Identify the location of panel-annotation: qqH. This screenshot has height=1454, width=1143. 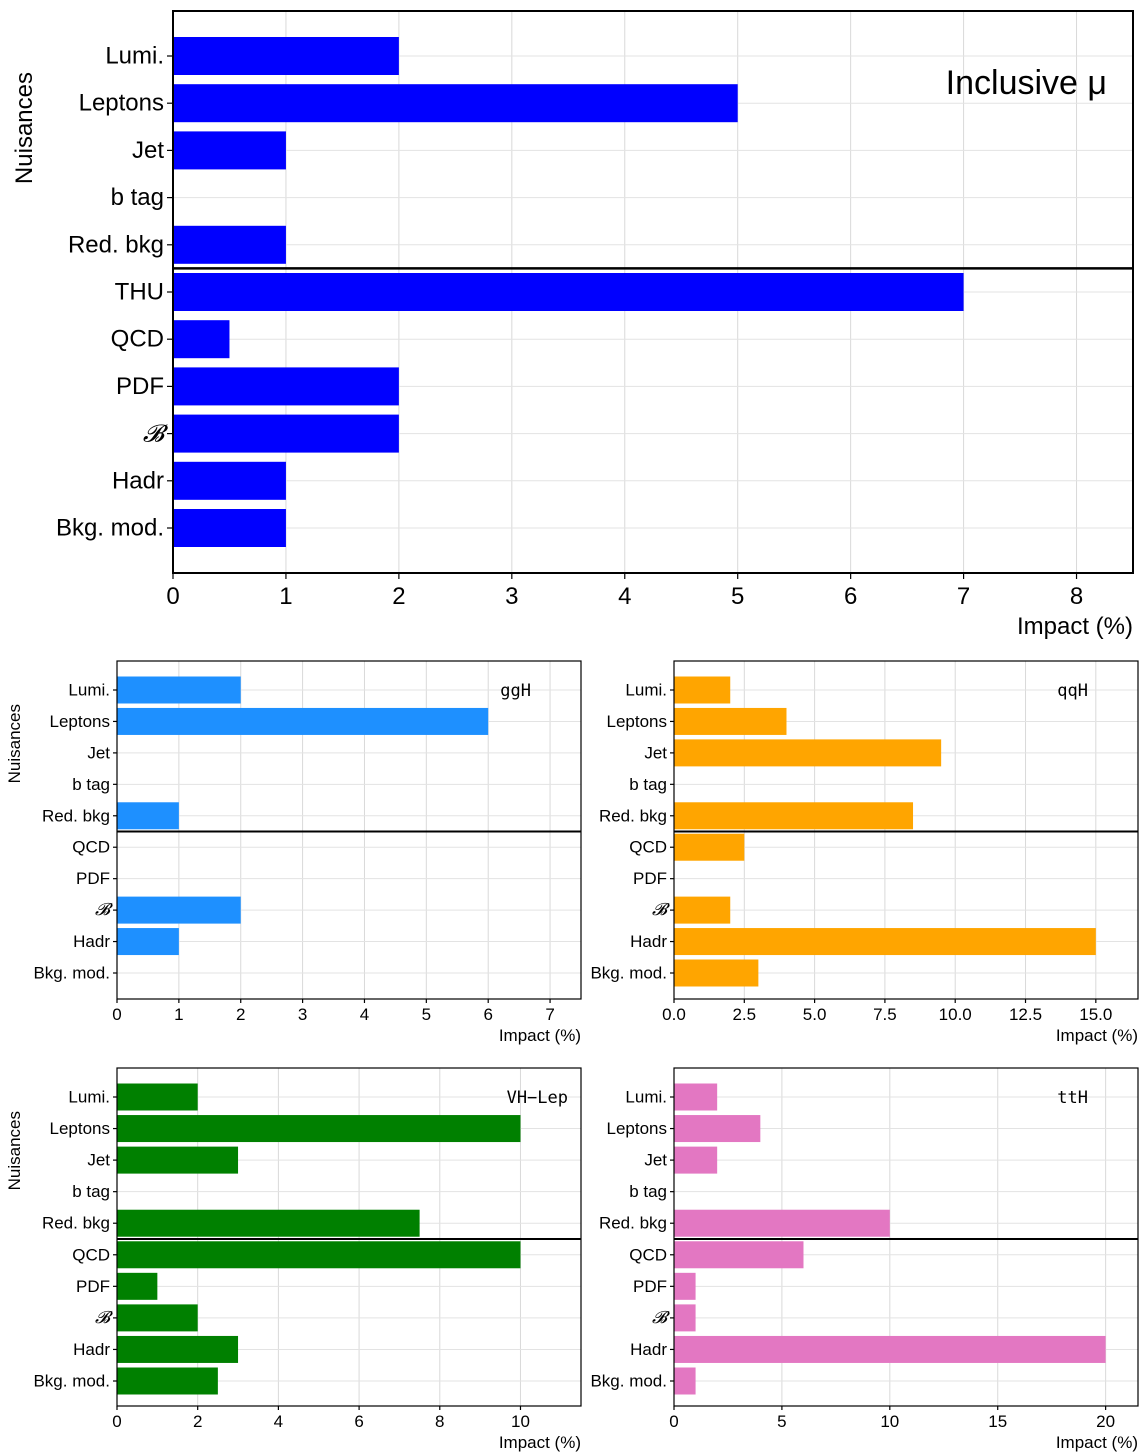
(1072, 691).